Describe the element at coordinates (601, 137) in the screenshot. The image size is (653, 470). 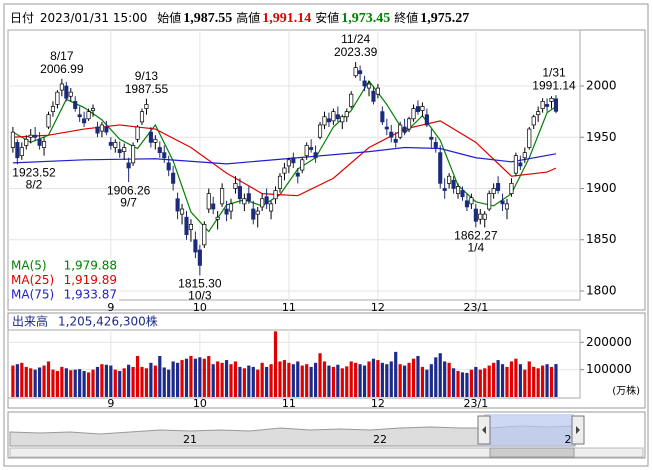
I see `y-tick-label: 1950` at that location.